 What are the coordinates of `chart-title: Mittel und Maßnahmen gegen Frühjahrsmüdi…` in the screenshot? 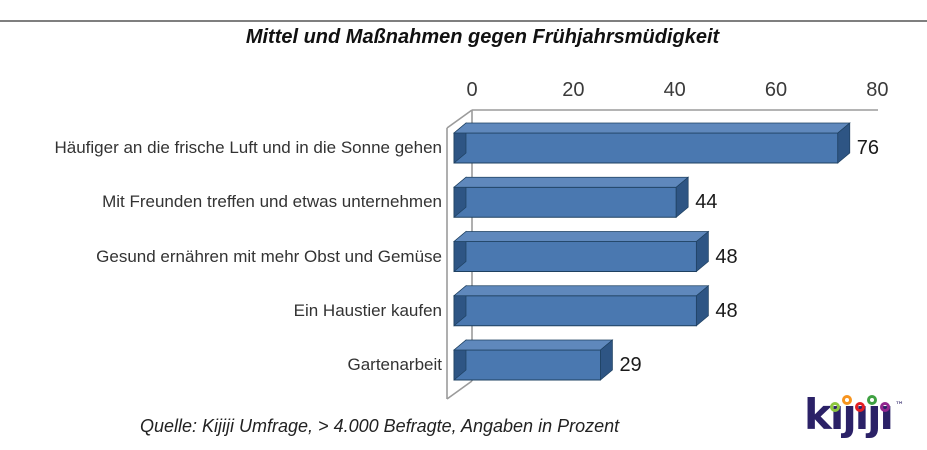 It's located at (482, 37).